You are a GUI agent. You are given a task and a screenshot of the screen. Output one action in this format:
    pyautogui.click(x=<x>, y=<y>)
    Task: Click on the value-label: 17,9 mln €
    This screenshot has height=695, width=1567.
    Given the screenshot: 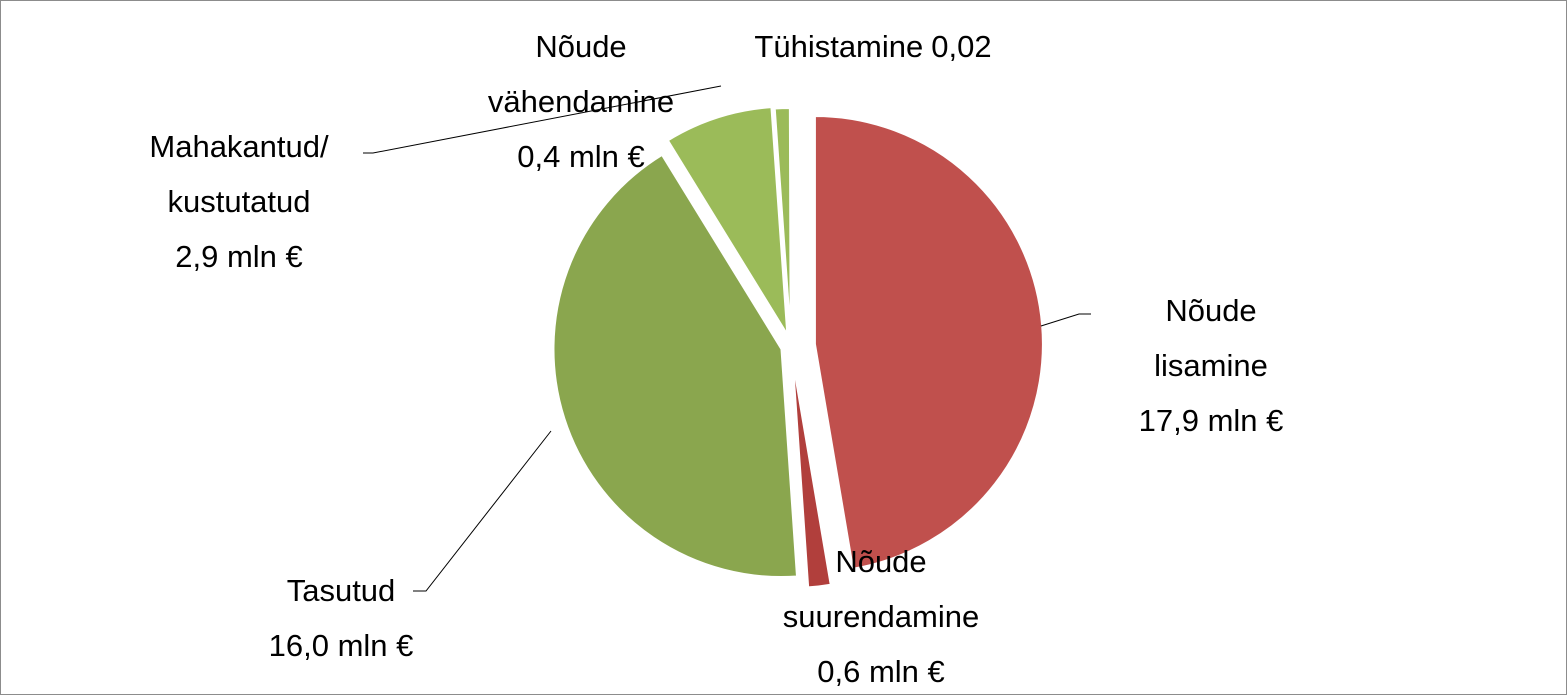 What is the action you would take?
    pyautogui.click(x=1211, y=420)
    